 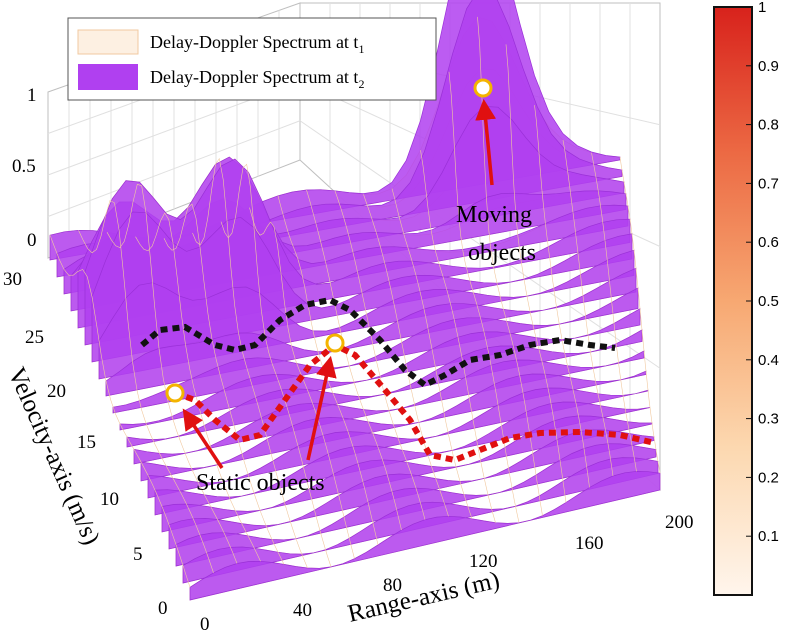 What do you see at coordinates (163, 608) in the screenshot?
I see `y-tick-label: 0` at bounding box center [163, 608].